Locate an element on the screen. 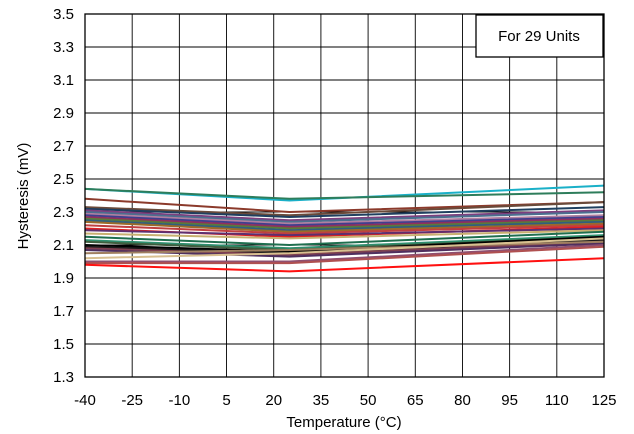 This screenshot has width=634, height=434. legend-box: For 29 Units is located at coordinates (539, 36).